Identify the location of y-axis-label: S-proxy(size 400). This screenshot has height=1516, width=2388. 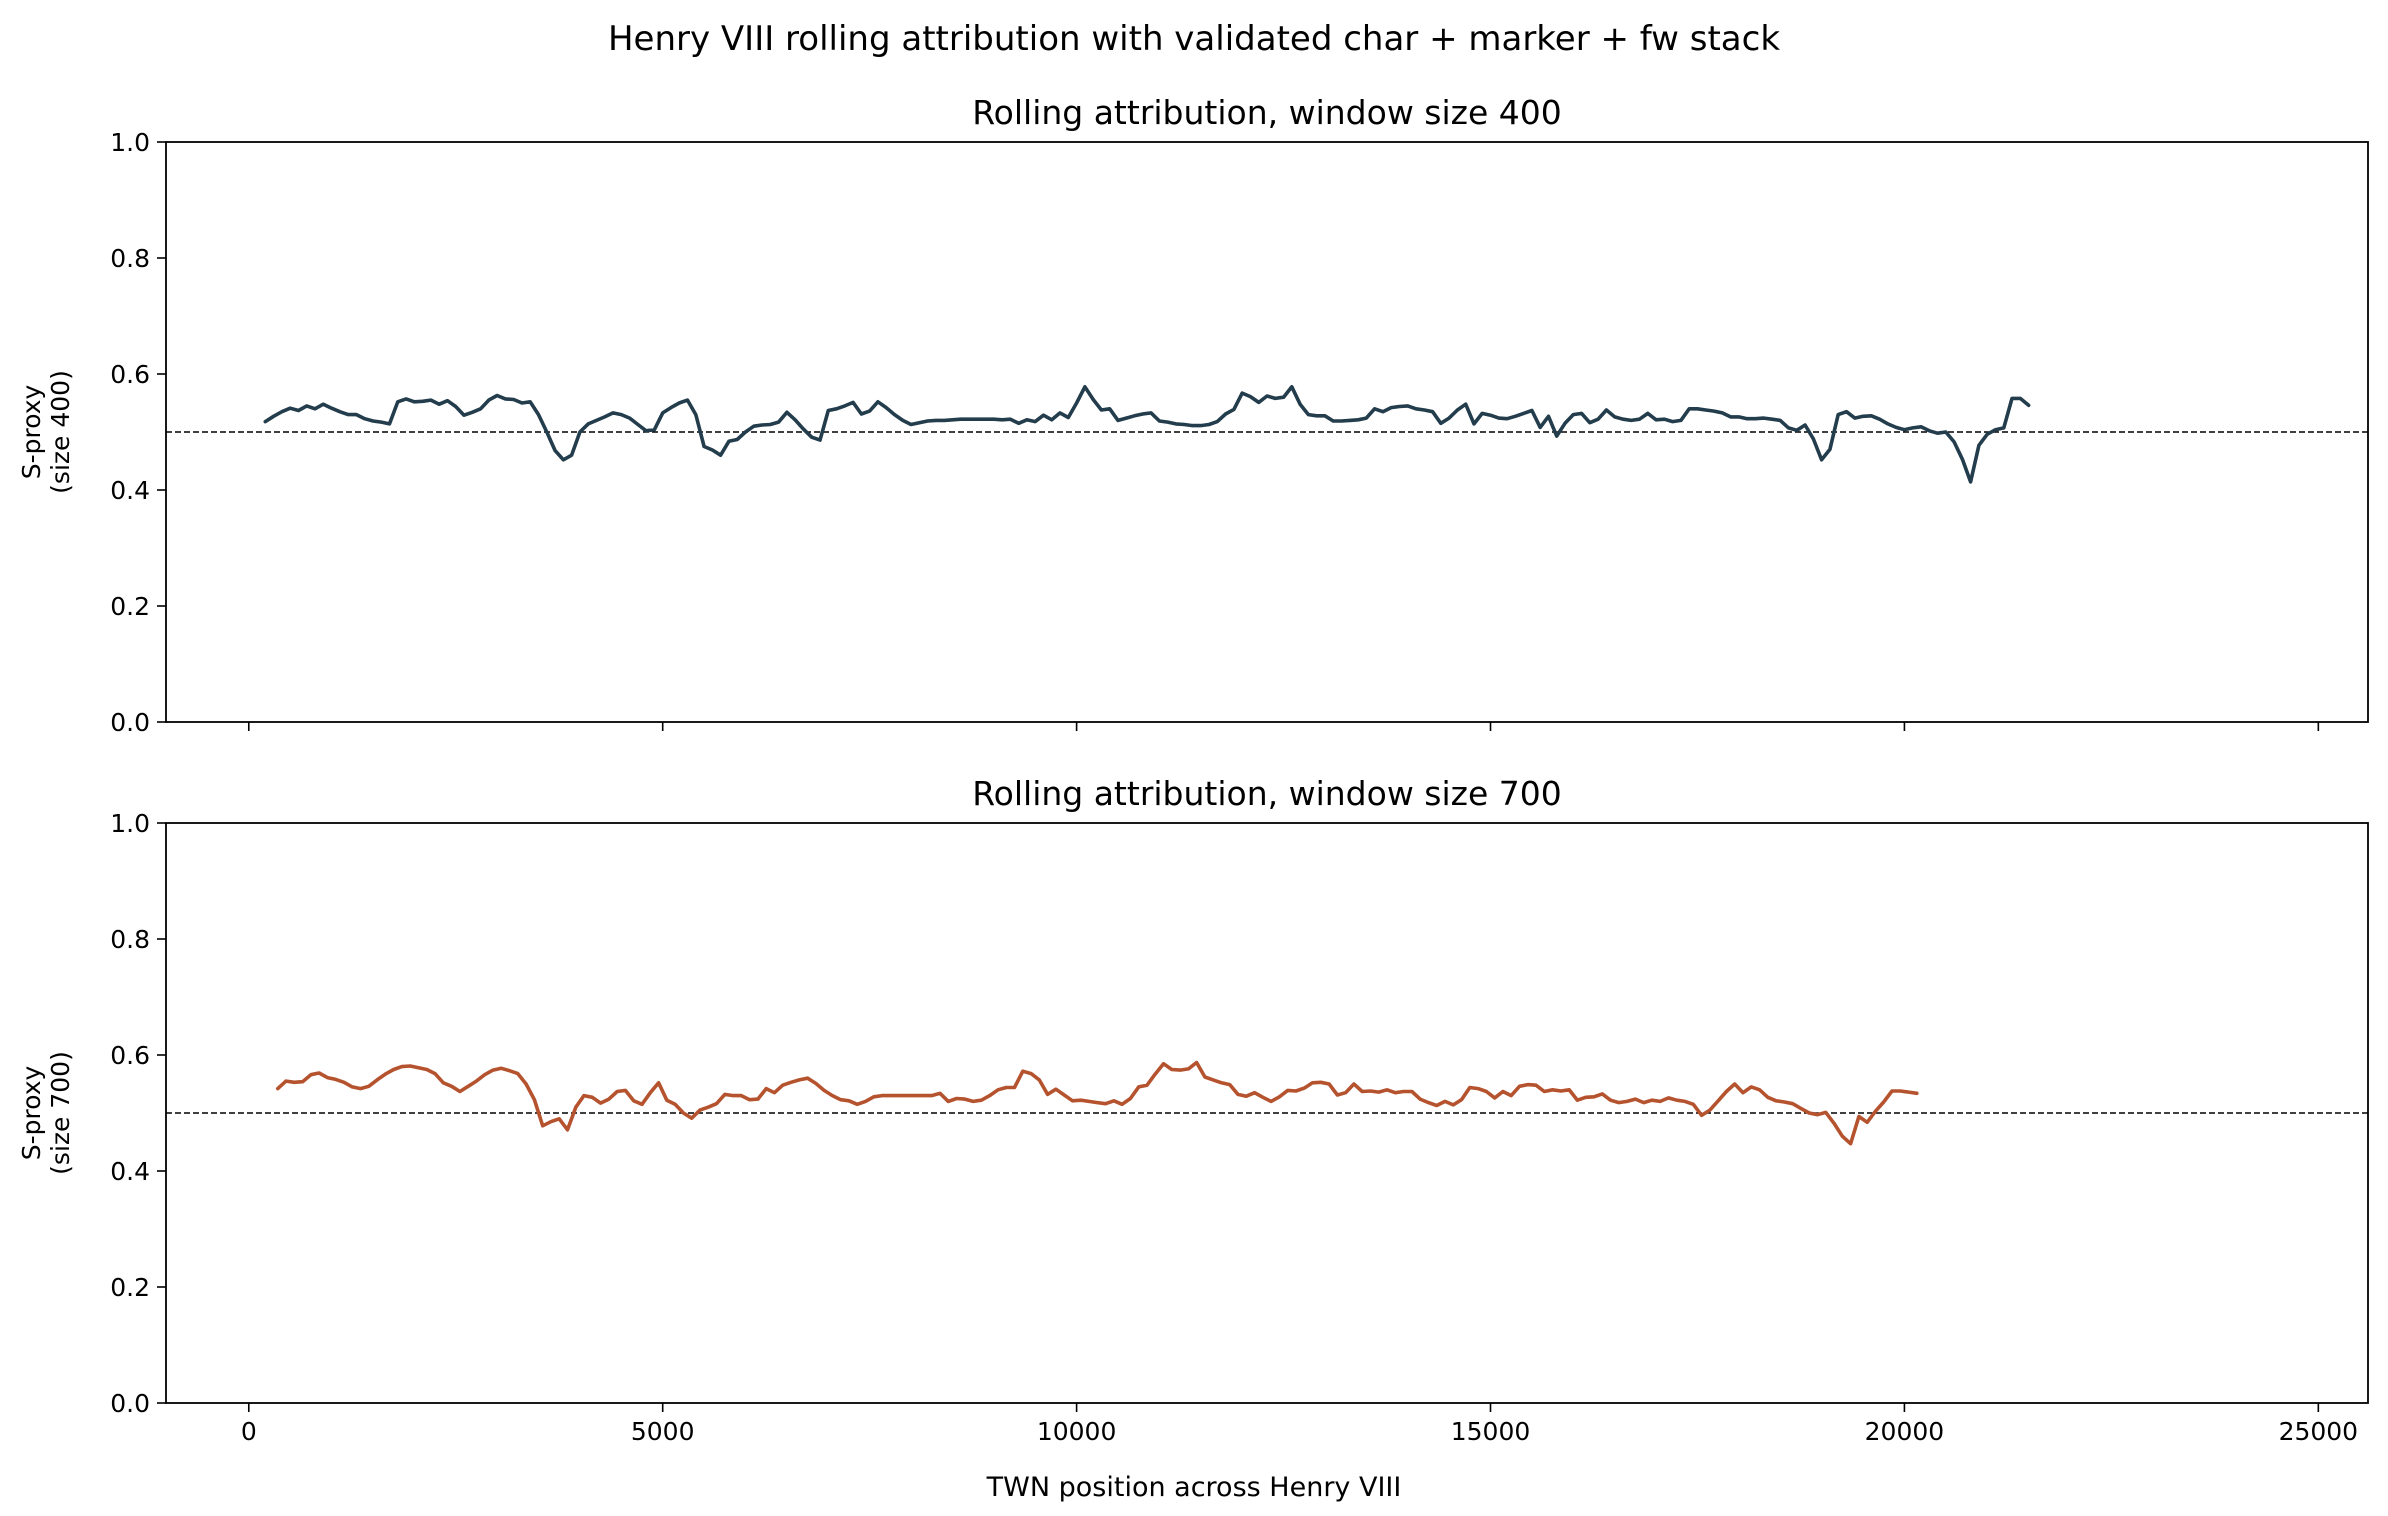
(46, 432).